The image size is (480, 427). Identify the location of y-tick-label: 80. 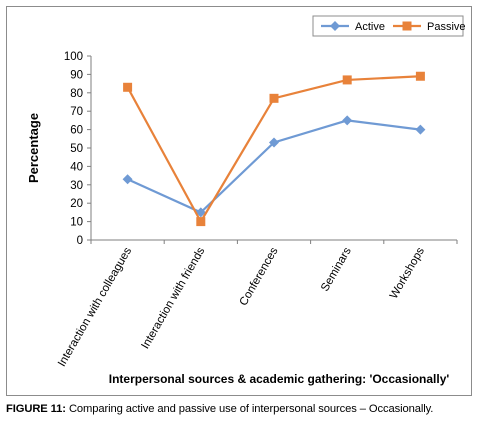
(76, 94).